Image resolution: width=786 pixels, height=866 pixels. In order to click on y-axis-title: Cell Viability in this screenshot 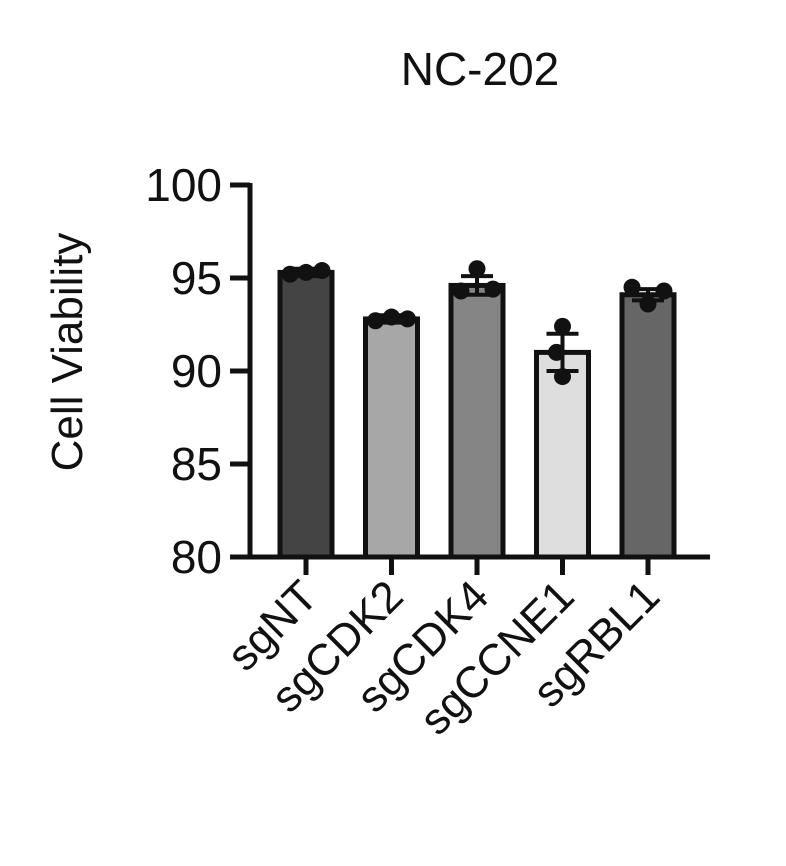, I will do `click(67, 352)`.